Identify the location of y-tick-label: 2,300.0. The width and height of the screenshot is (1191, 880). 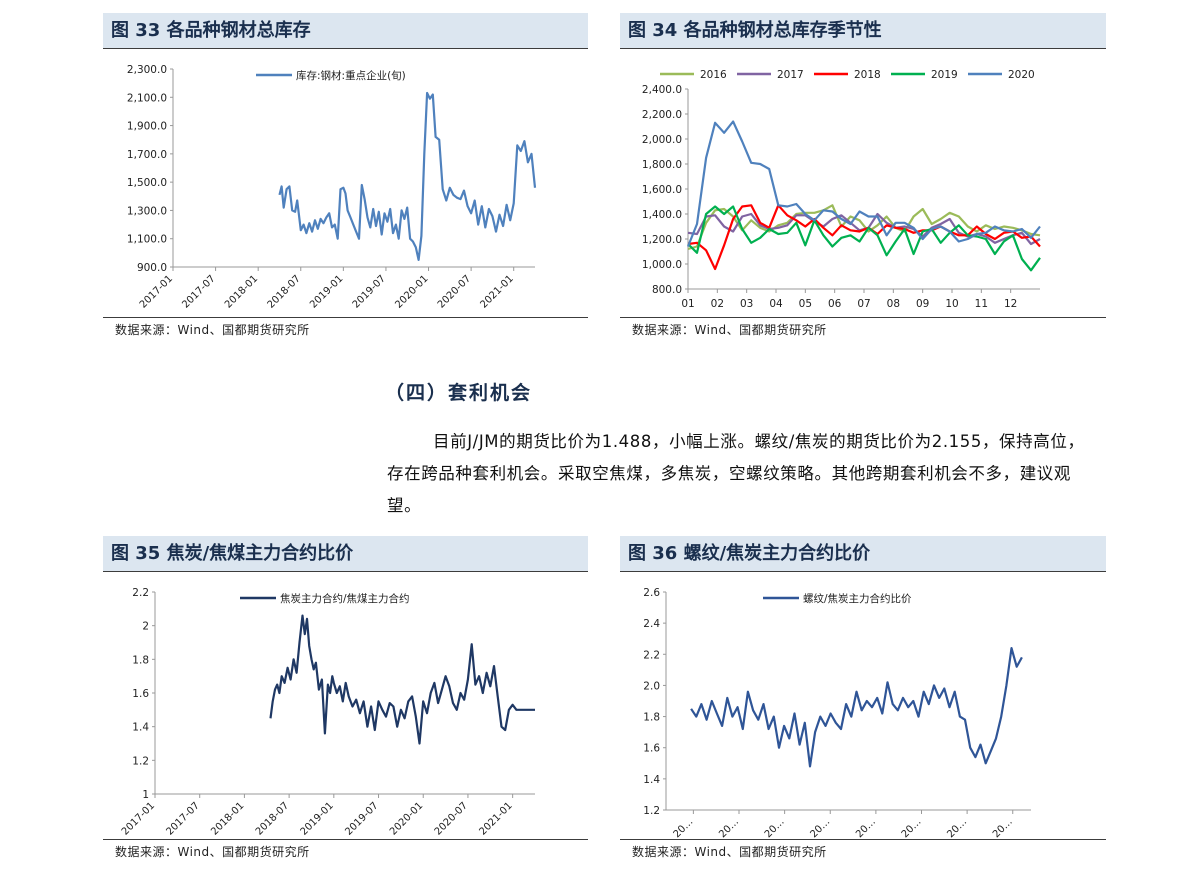
(147, 70).